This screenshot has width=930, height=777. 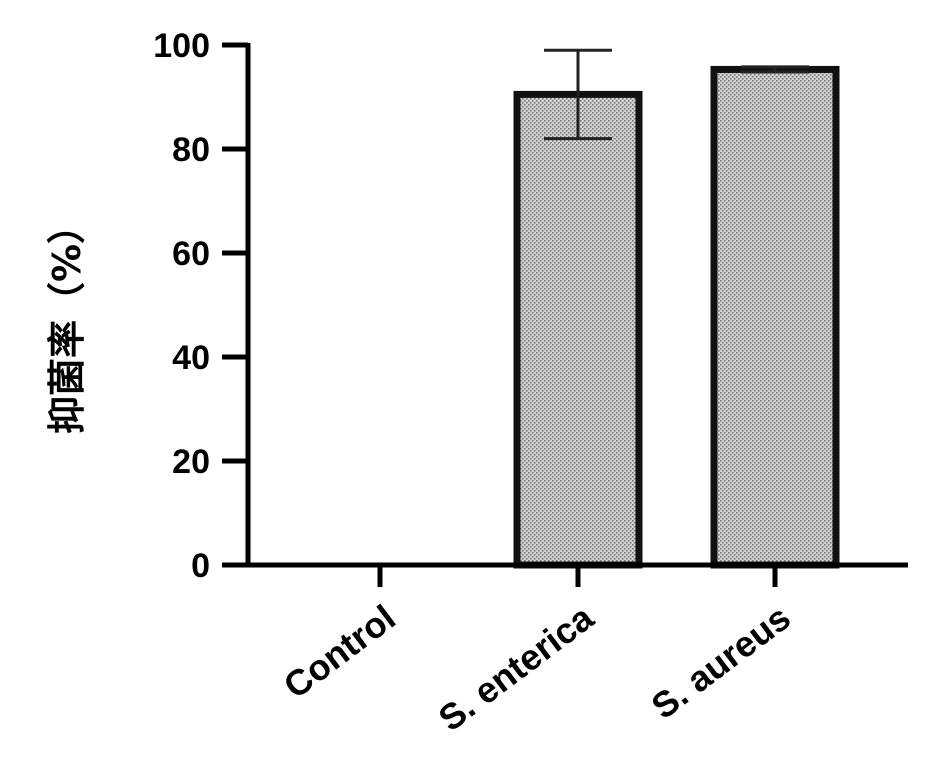 I want to click on y-tick-label-60: 60, so click(x=191, y=254).